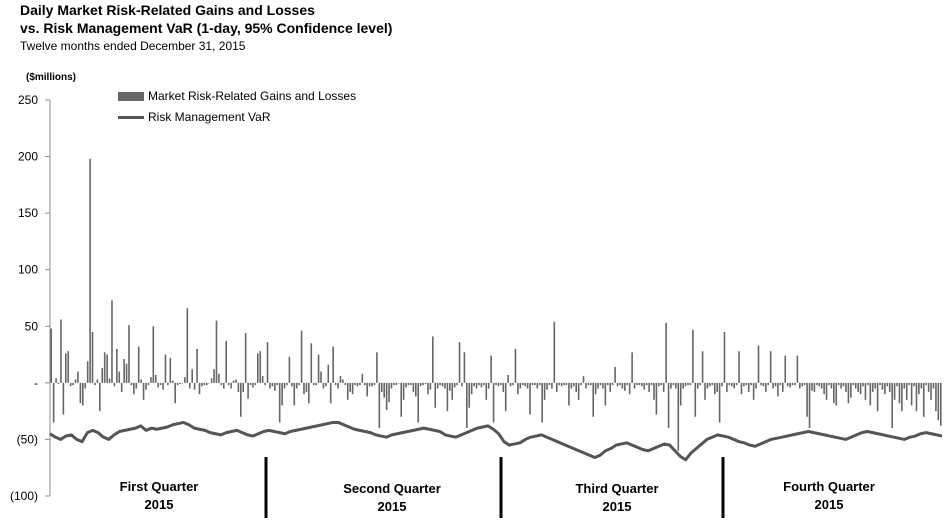 Image resolution: width=948 pixels, height=529 pixels. Describe the element at coordinates (392, 506) in the screenshot. I see `quarter-label-q2-year: 2015` at that location.